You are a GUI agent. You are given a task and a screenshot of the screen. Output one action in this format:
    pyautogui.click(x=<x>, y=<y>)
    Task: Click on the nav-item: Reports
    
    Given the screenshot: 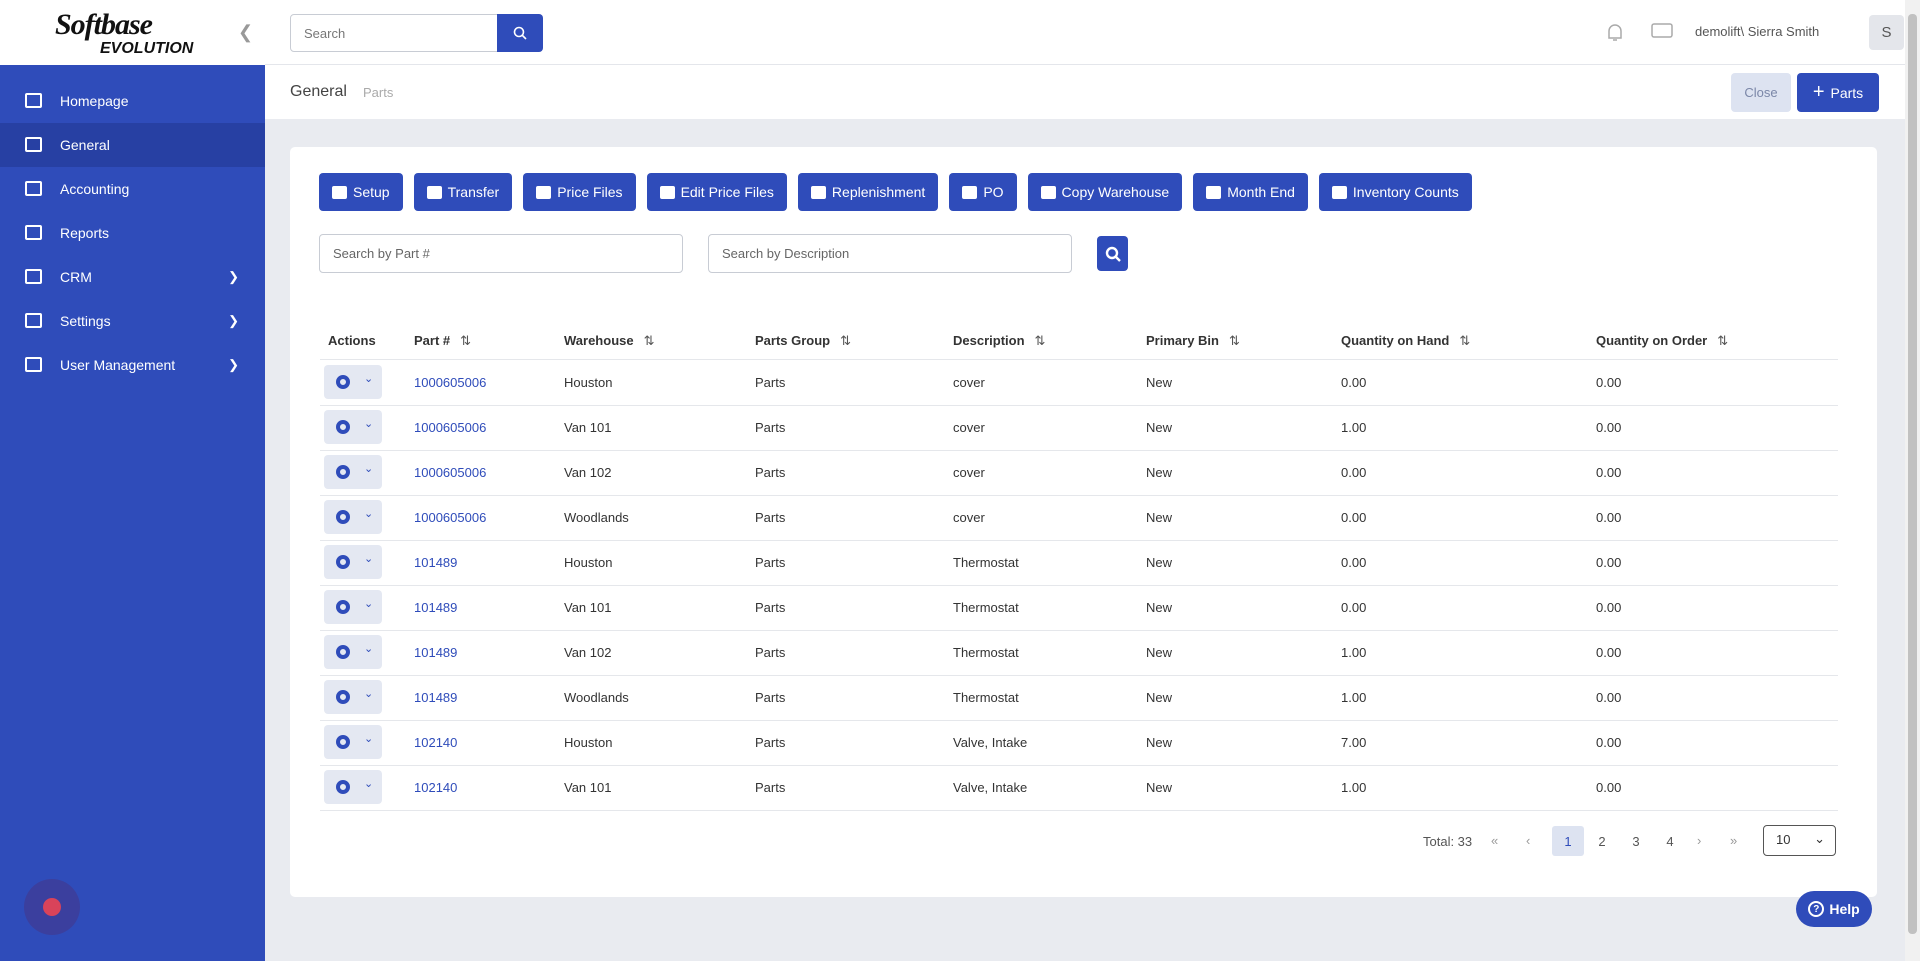 What is the action you would take?
    pyautogui.click(x=132, y=233)
    